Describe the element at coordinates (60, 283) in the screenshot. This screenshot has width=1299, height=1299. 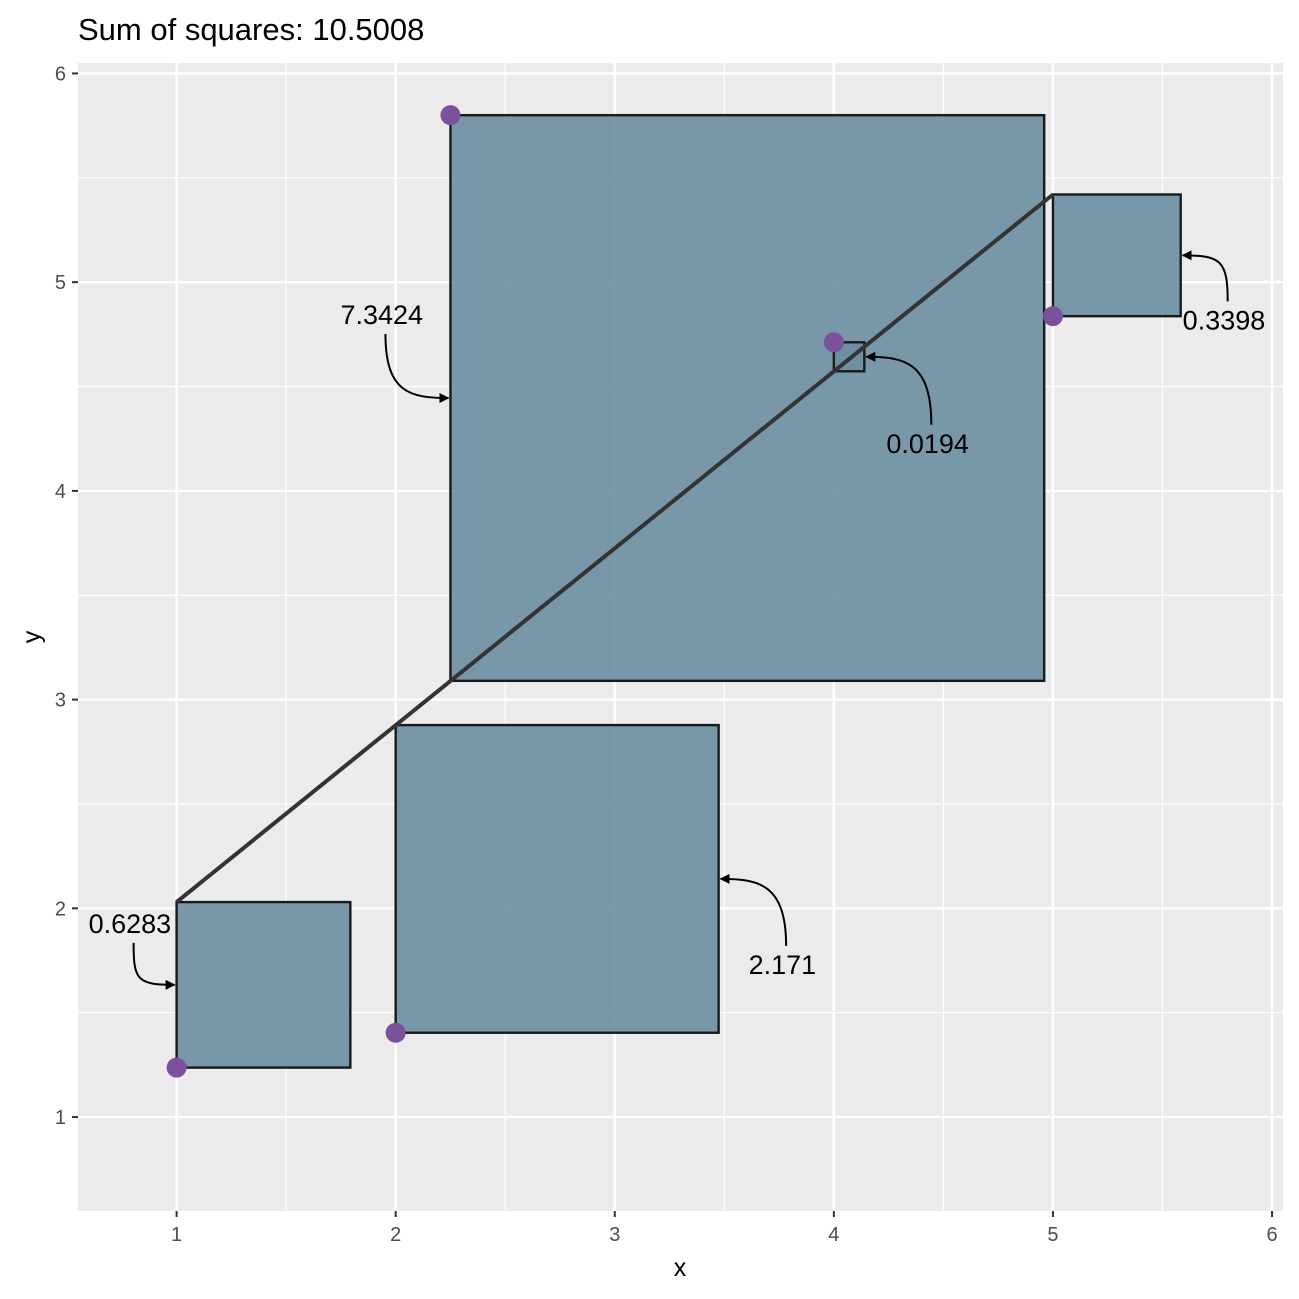
I see `y-tick-label: 5` at that location.